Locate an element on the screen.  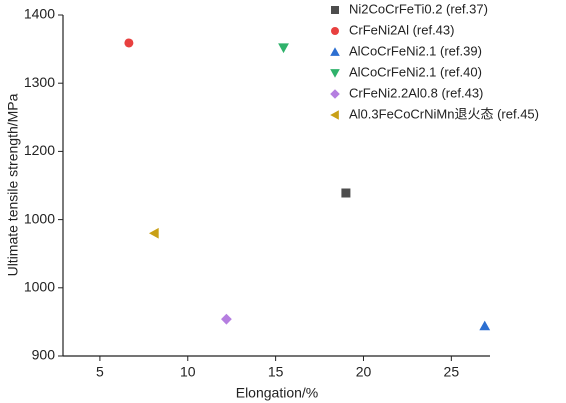
legend-label: CrFeNi2Al (ref.43) is located at coordinates (401, 29).